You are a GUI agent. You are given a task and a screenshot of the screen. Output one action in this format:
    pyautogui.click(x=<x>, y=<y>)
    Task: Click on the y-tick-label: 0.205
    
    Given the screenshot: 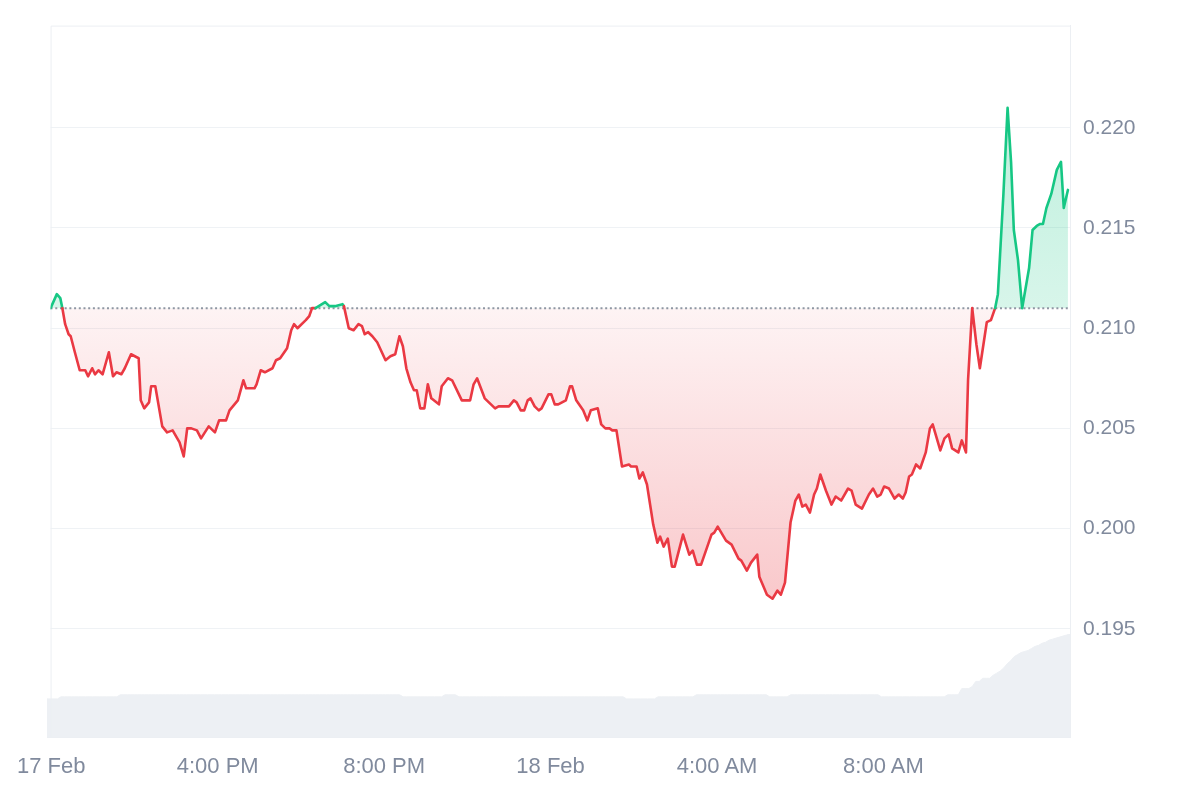 What is the action you would take?
    pyautogui.click(x=1109, y=427)
    